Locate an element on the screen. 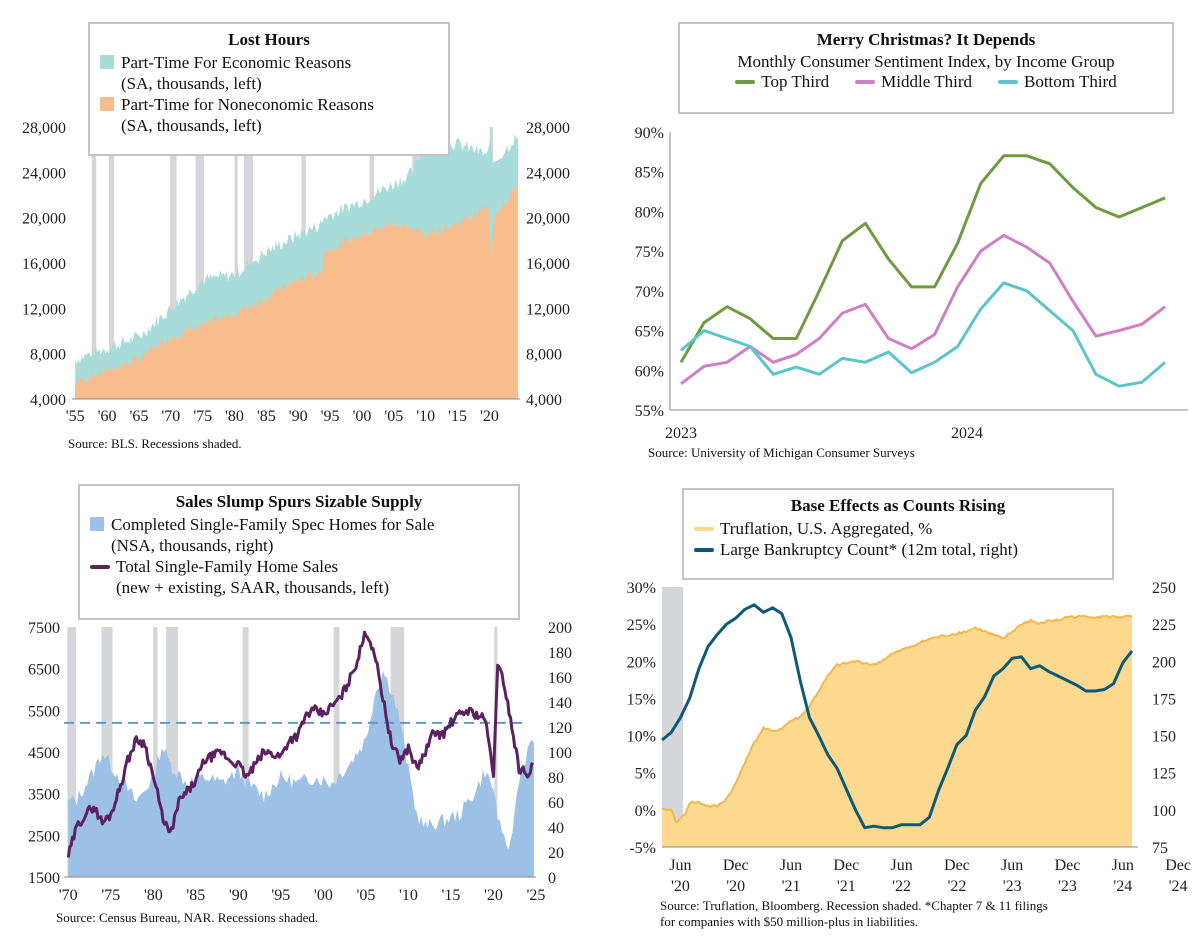  p1-noneconomic-swatch is located at coordinates (107, 104).